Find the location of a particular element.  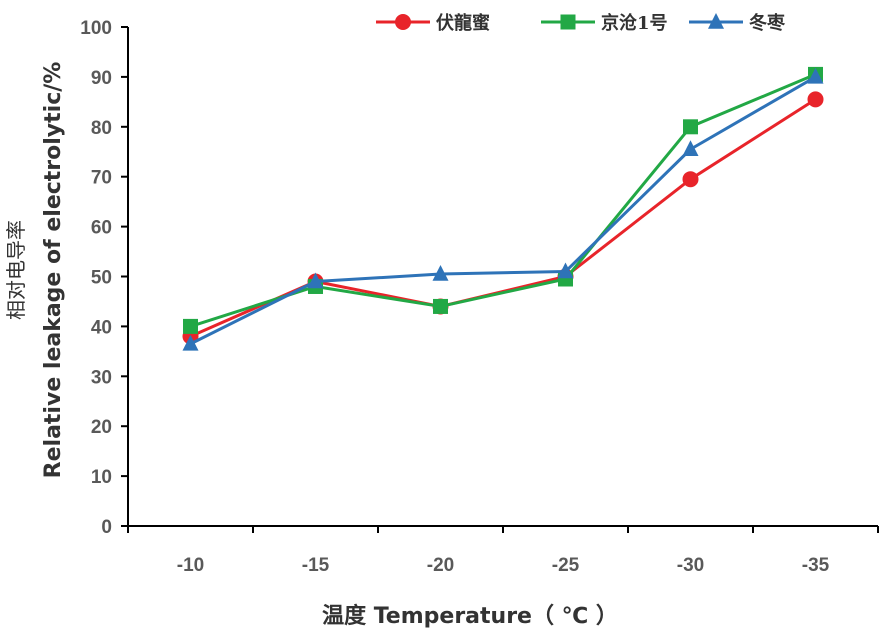

legend-label: 京沧1号 is located at coordinates (634, 23).